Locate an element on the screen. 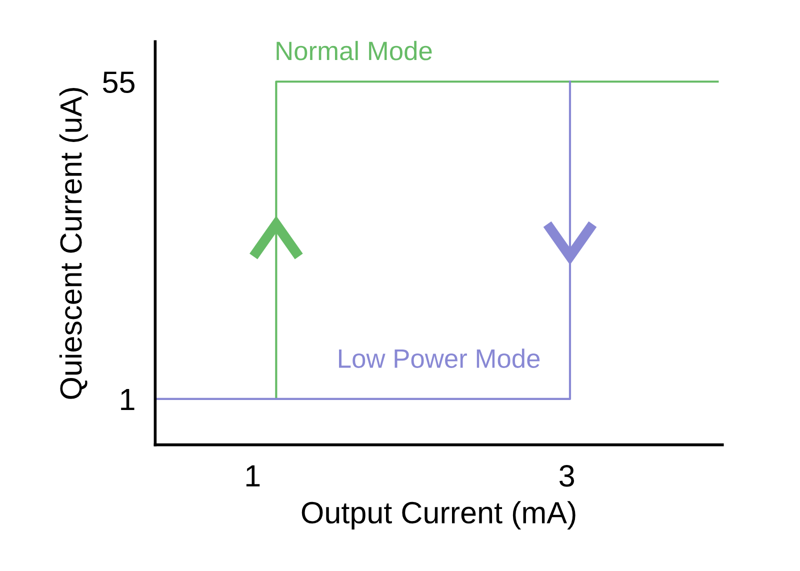 This screenshot has height=571, width=800. series-label: Normal Mode is located at coordinates (354, 50).